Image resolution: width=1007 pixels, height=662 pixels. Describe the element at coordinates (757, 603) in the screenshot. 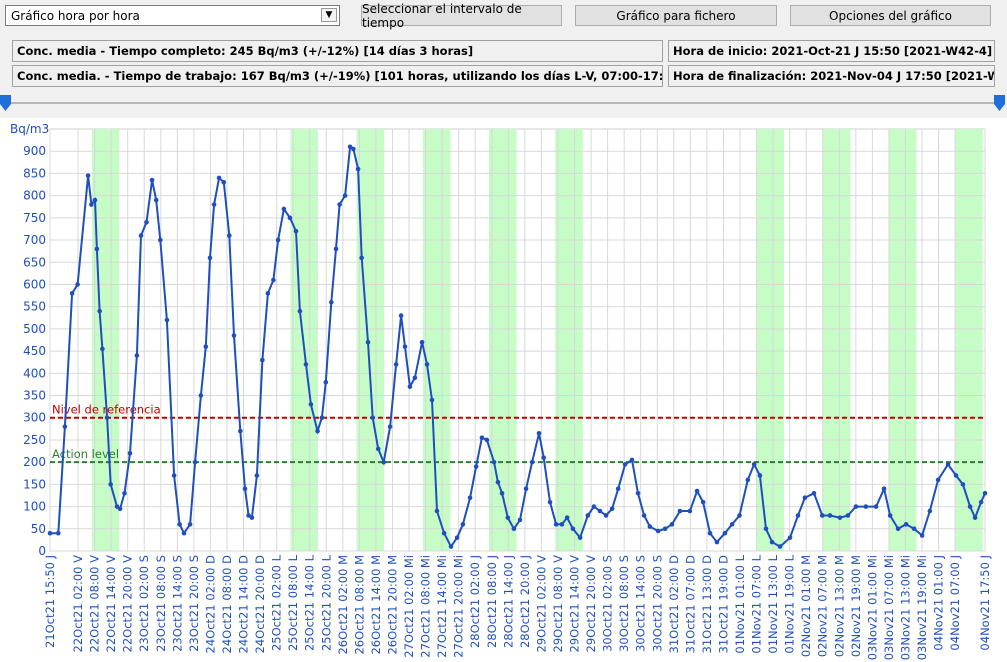

I see `x-tick-label: 01Nov21 07:00 L` at that location.